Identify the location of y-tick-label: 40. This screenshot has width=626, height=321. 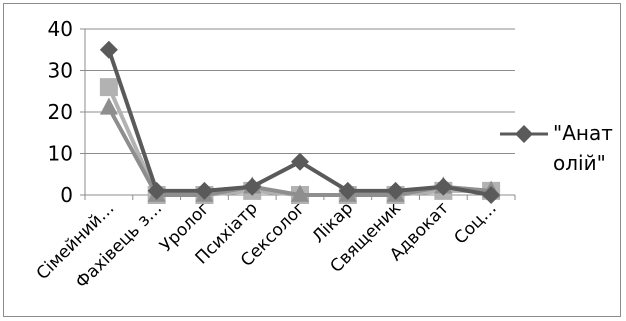
(60, 29).